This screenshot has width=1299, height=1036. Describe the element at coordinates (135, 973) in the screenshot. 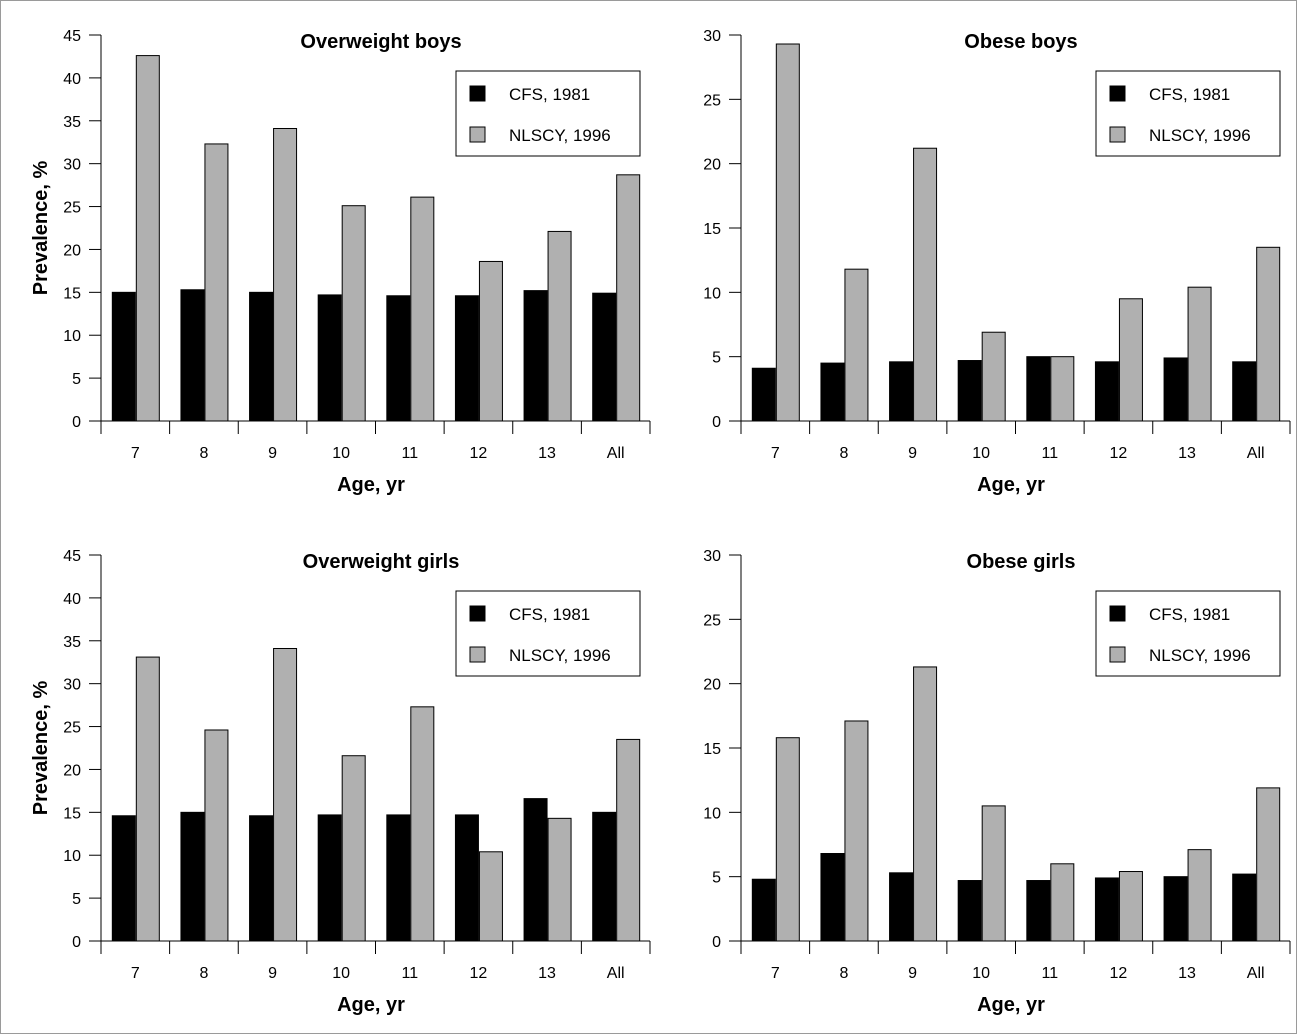

I see `x-tick-label: 7` at that location.